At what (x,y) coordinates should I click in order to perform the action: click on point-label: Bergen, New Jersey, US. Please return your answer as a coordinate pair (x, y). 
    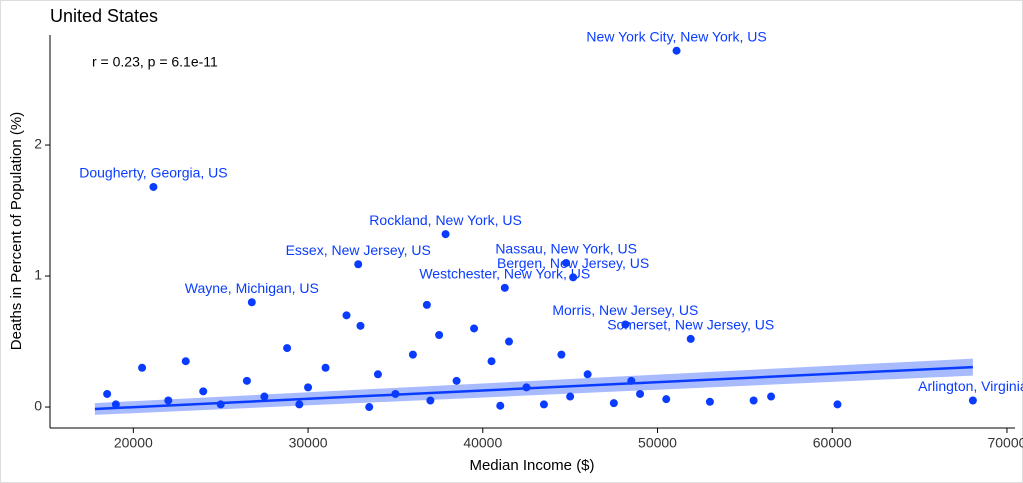
    Looking at the image, I should click on (573, 263).